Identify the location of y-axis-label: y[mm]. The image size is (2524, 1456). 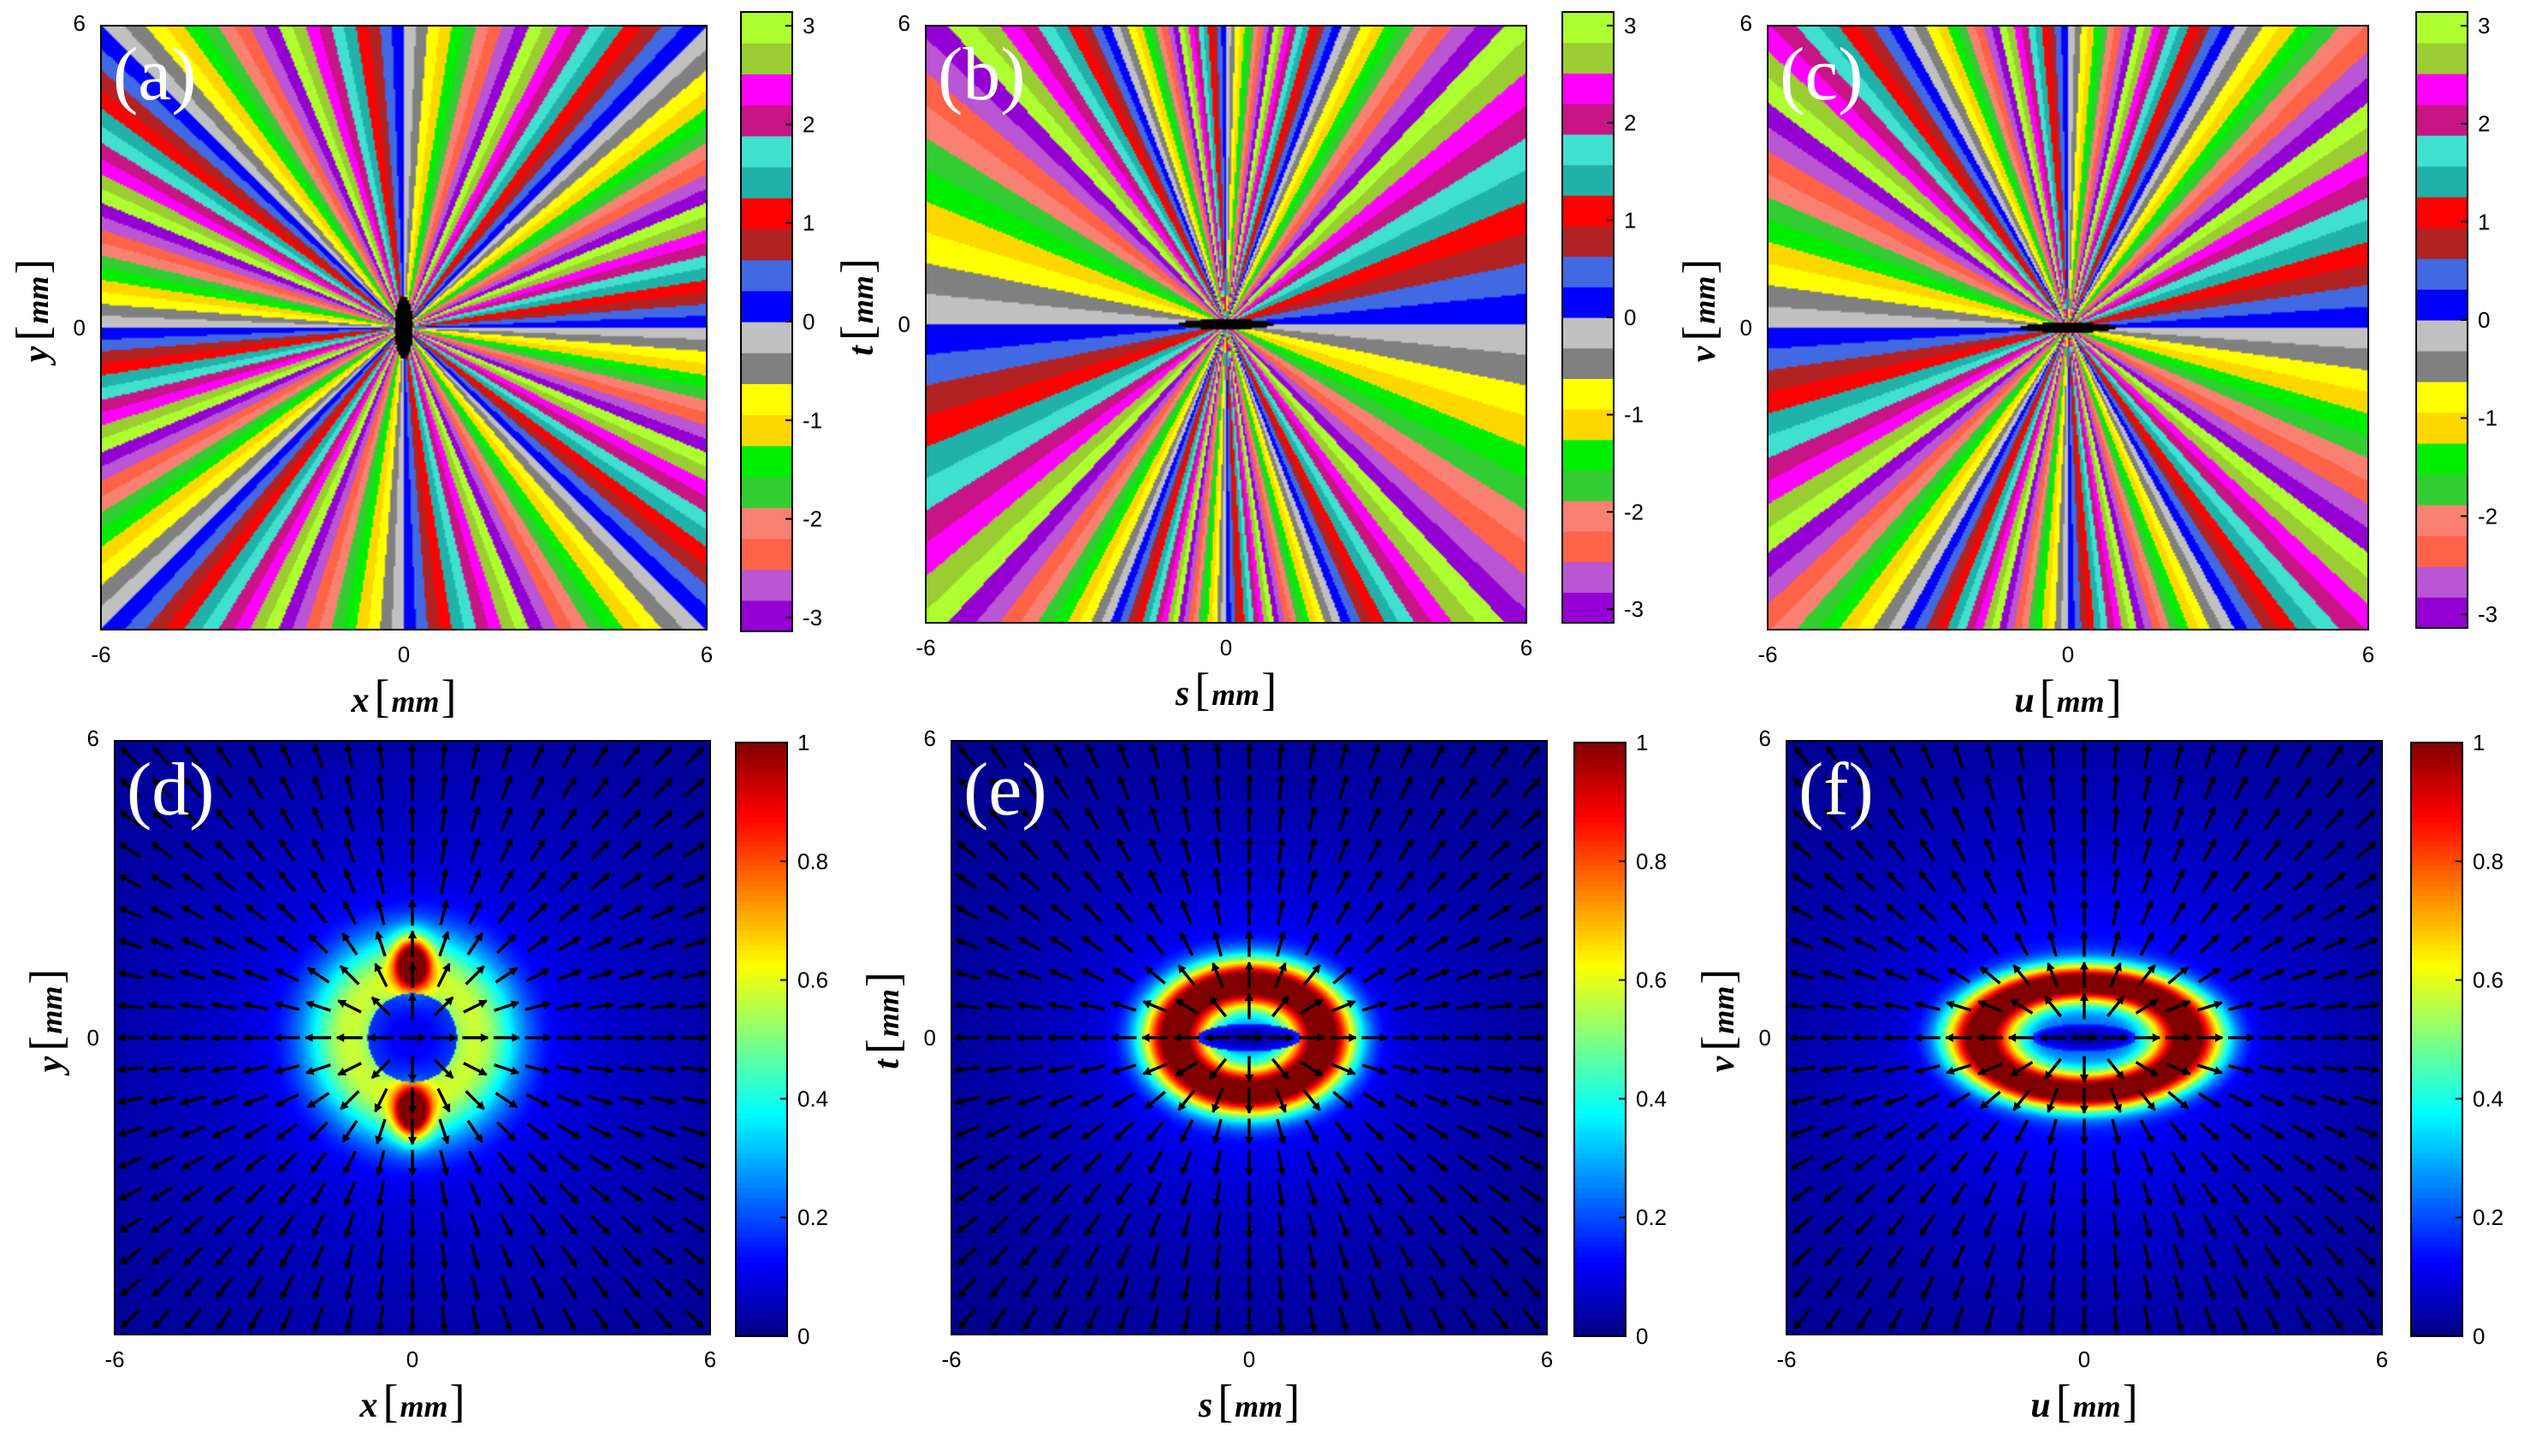
(32, 313).